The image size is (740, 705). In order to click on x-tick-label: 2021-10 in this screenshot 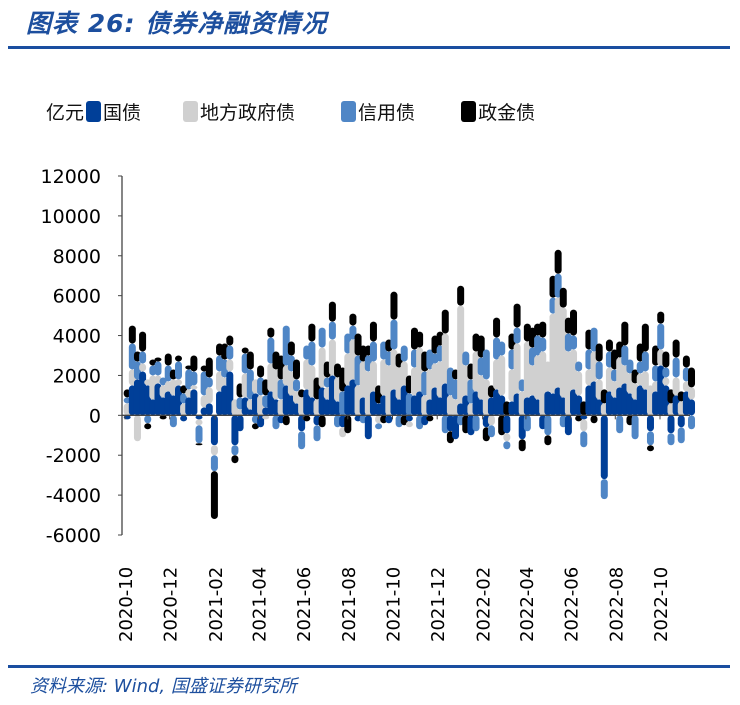, I will do `click(394, 604)`.